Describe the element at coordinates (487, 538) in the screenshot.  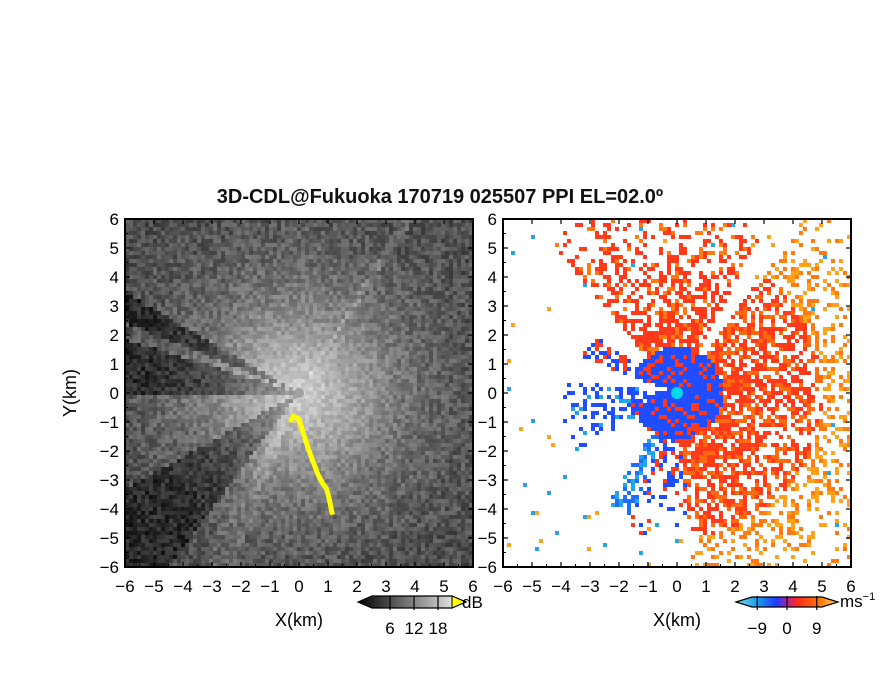
I see `velocity-ytick-label: −5` at that location.